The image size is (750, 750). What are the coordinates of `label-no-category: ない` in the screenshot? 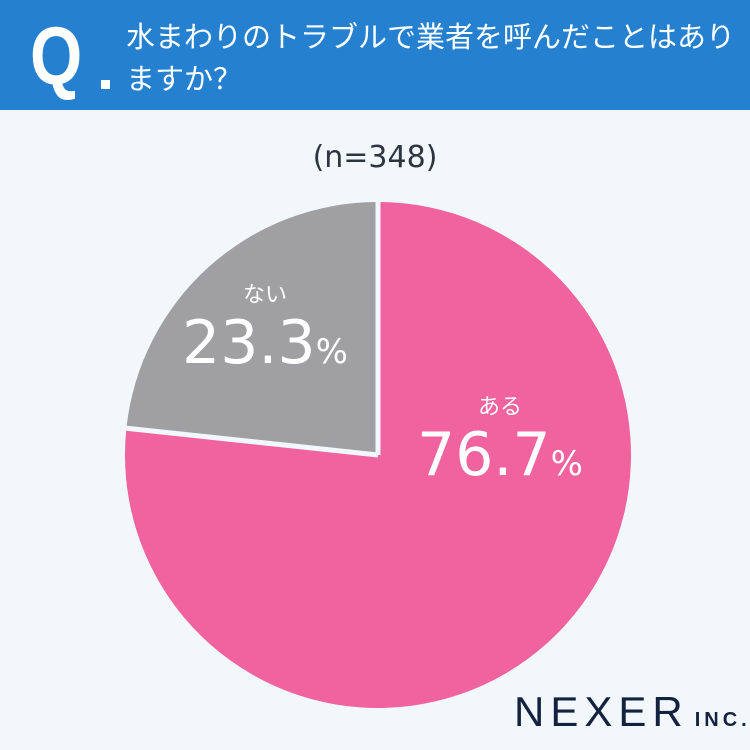 It's located at (264, 295).